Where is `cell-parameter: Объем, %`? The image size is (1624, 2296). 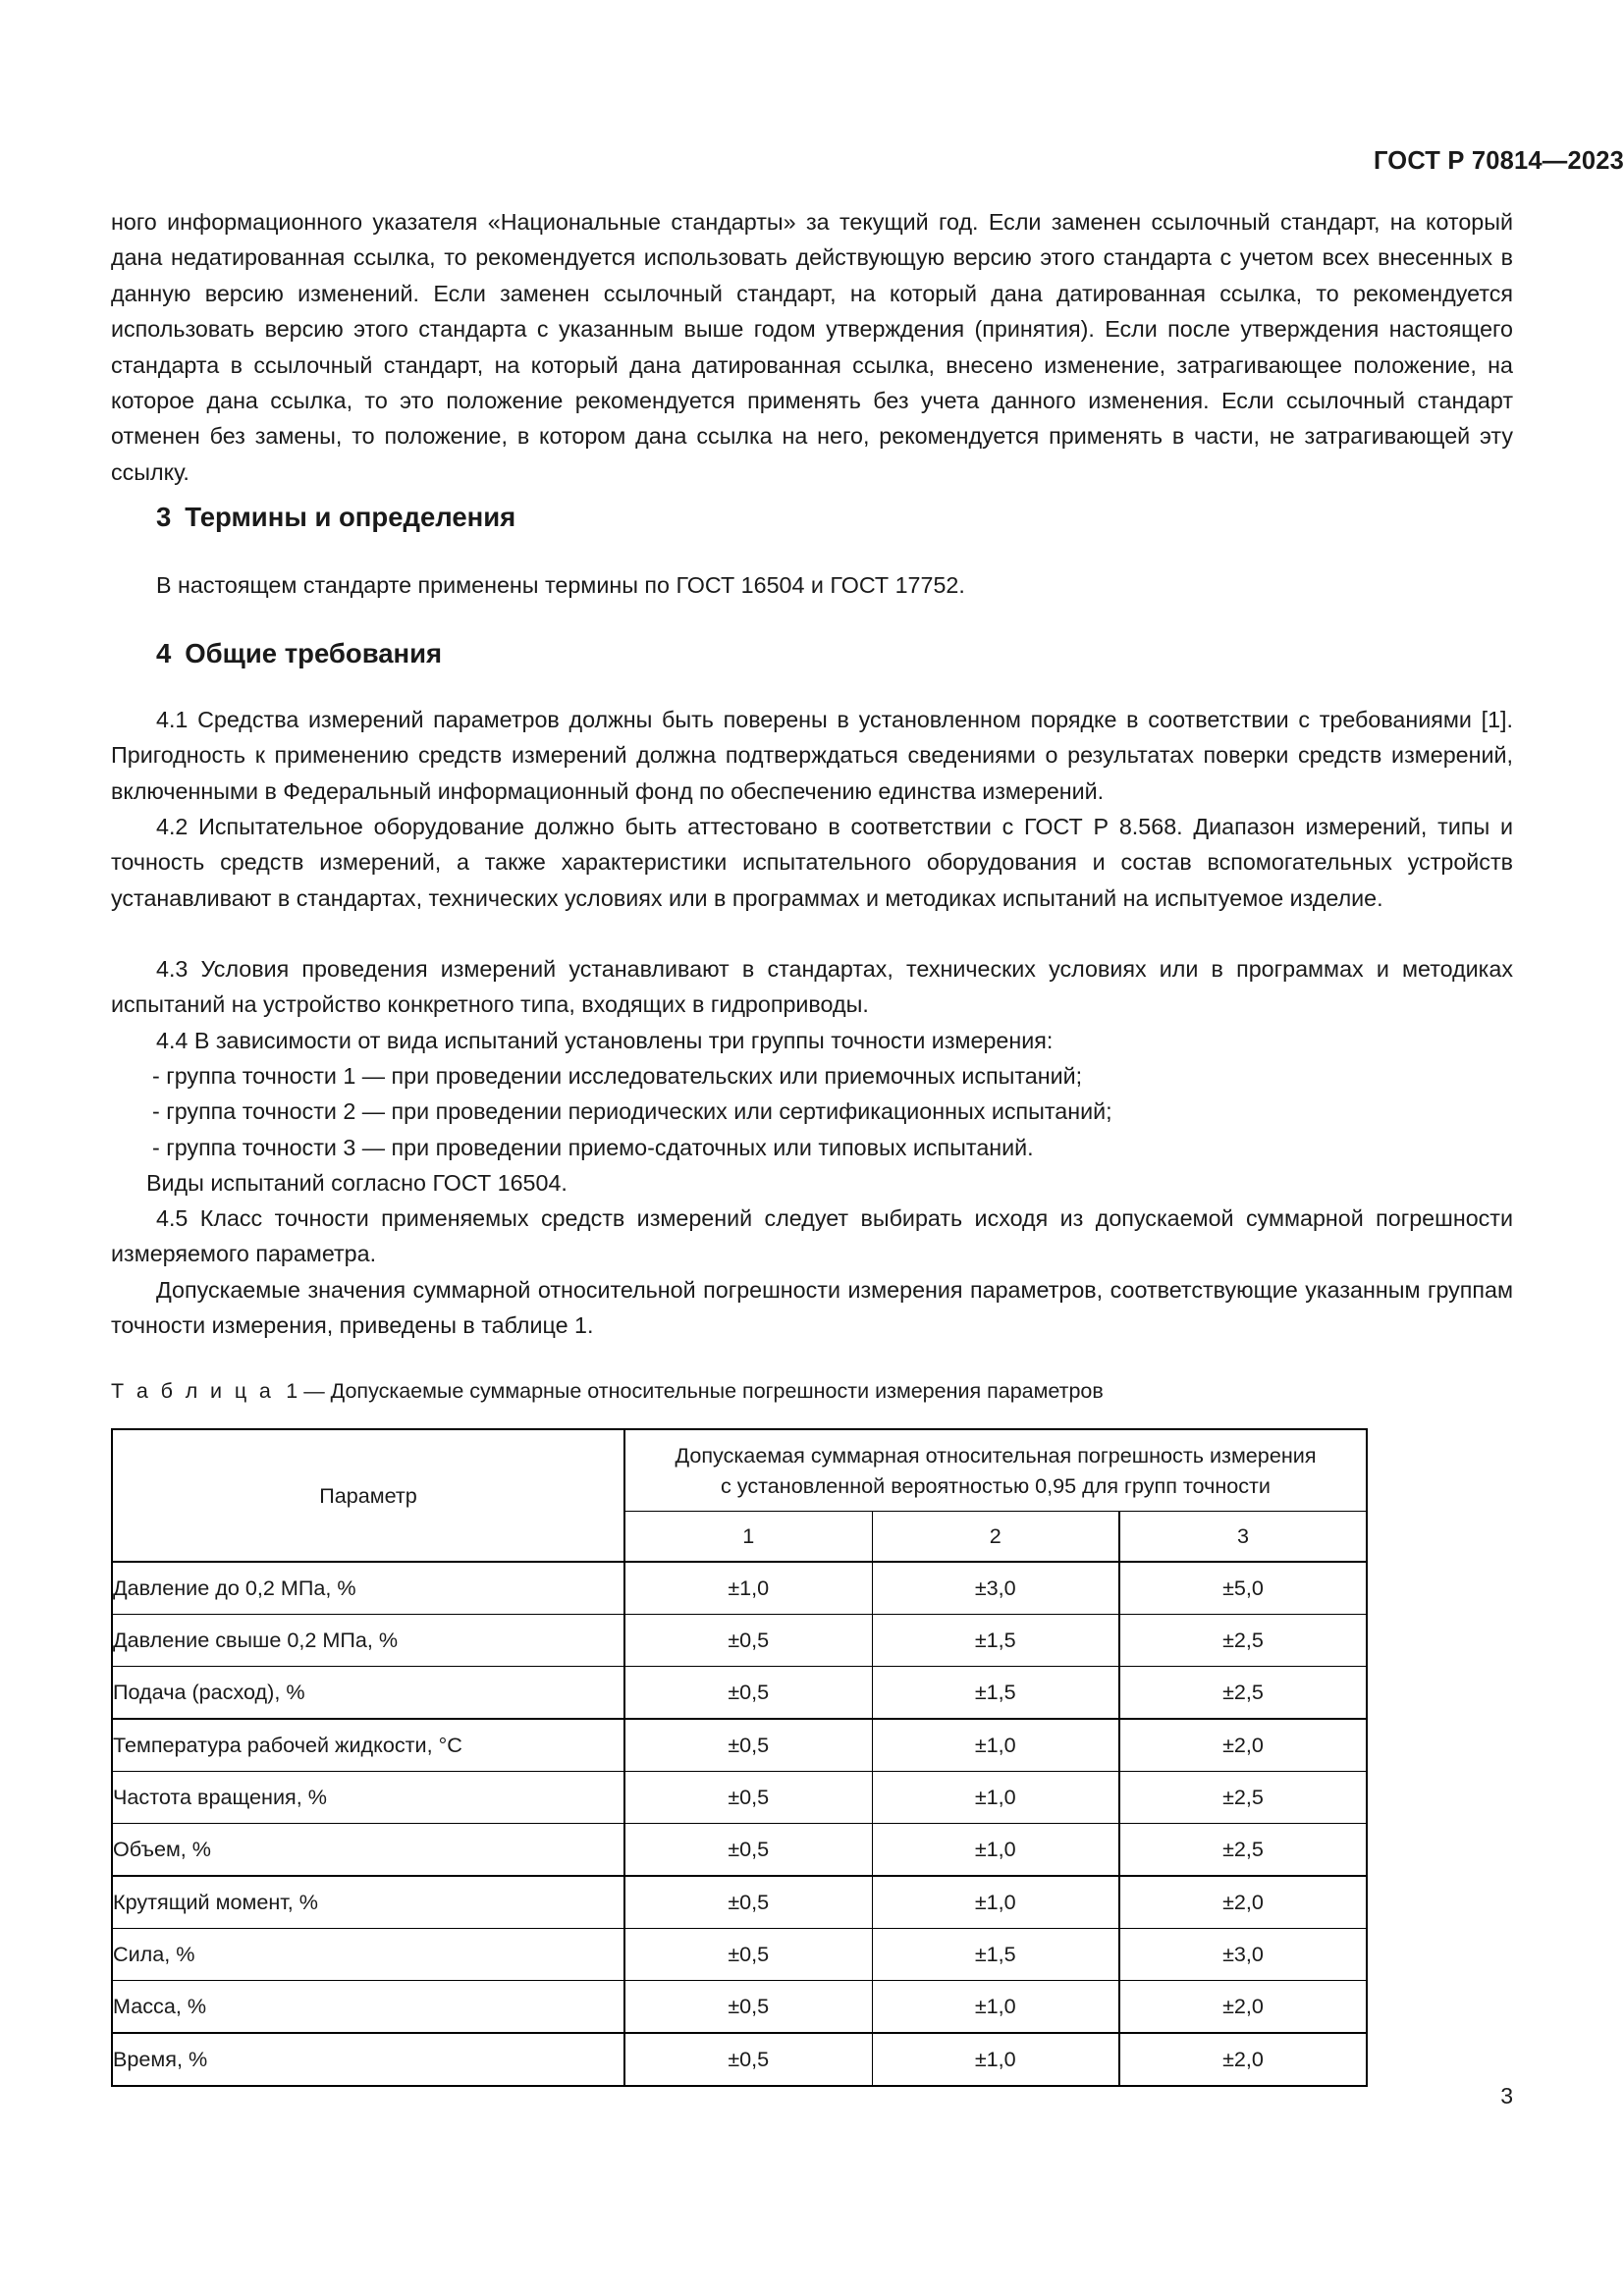
cell-parameter: Объем, % is located at coordinates (368, 1850).